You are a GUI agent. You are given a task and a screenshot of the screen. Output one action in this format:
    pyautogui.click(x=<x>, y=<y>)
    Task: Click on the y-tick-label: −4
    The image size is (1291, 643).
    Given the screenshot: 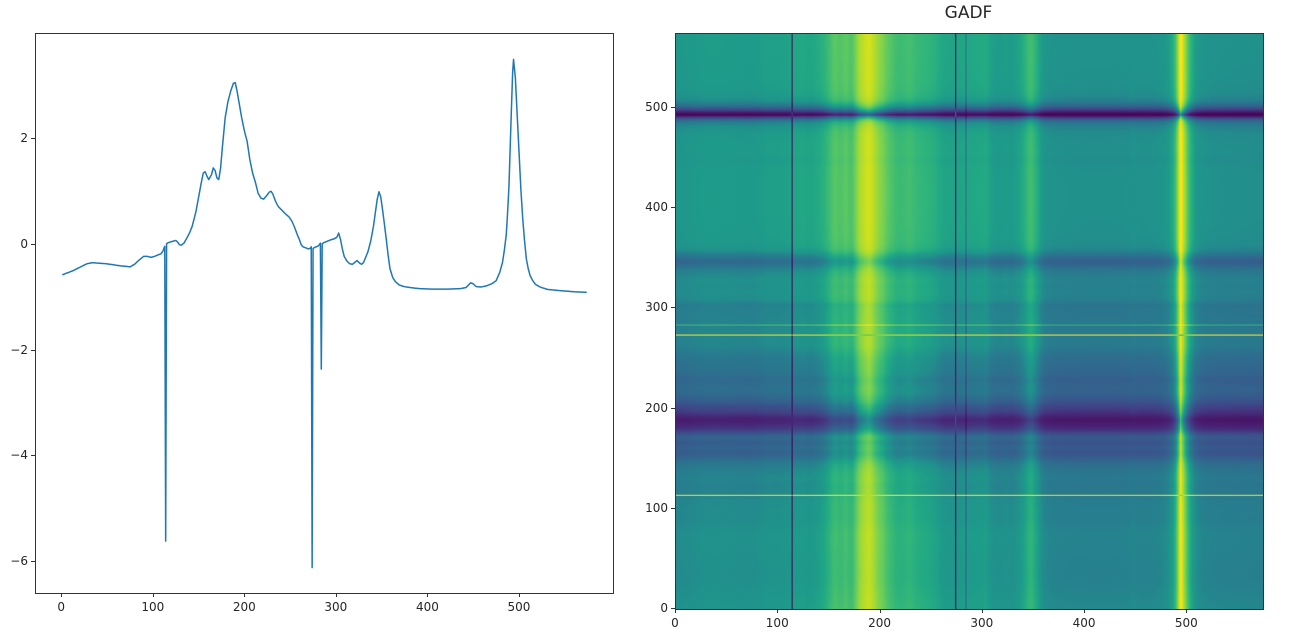 What is the action you would take?
    pyautogui.click(x=19, y=455)
    